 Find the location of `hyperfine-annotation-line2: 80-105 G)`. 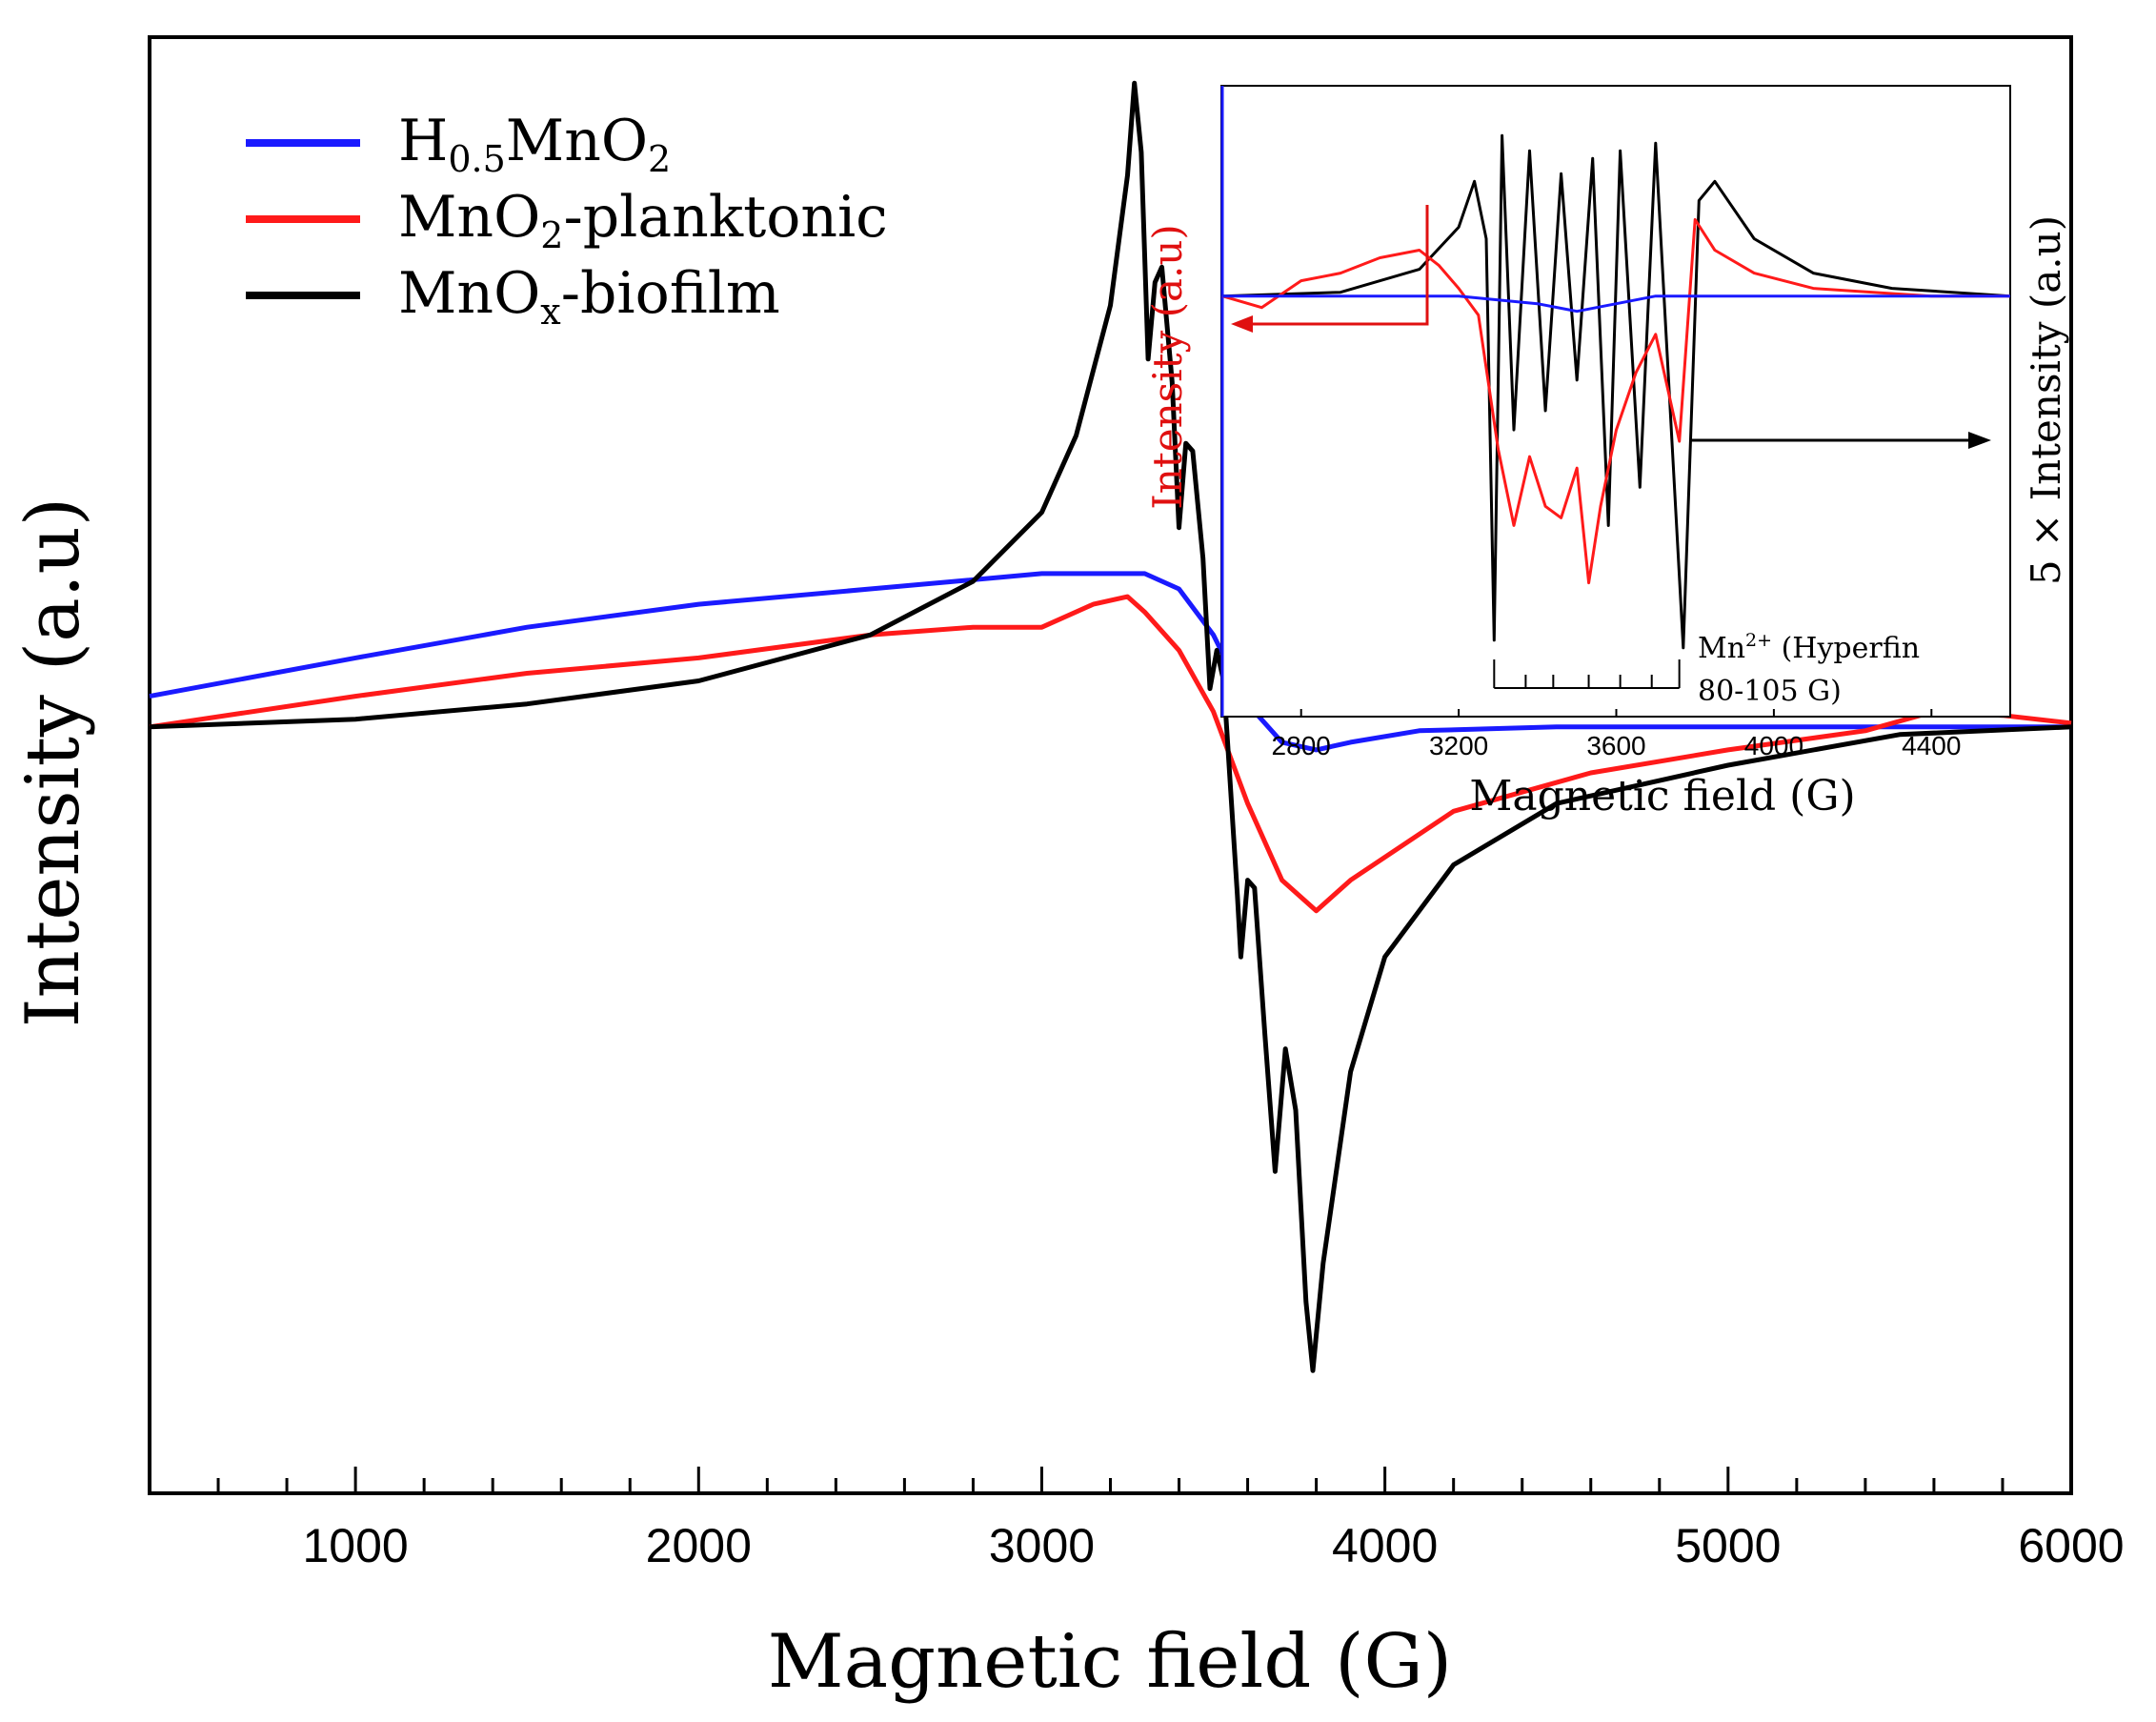

hyperfine-annotation-line2: 80-105 G) is located at coordinates (1770, 691).